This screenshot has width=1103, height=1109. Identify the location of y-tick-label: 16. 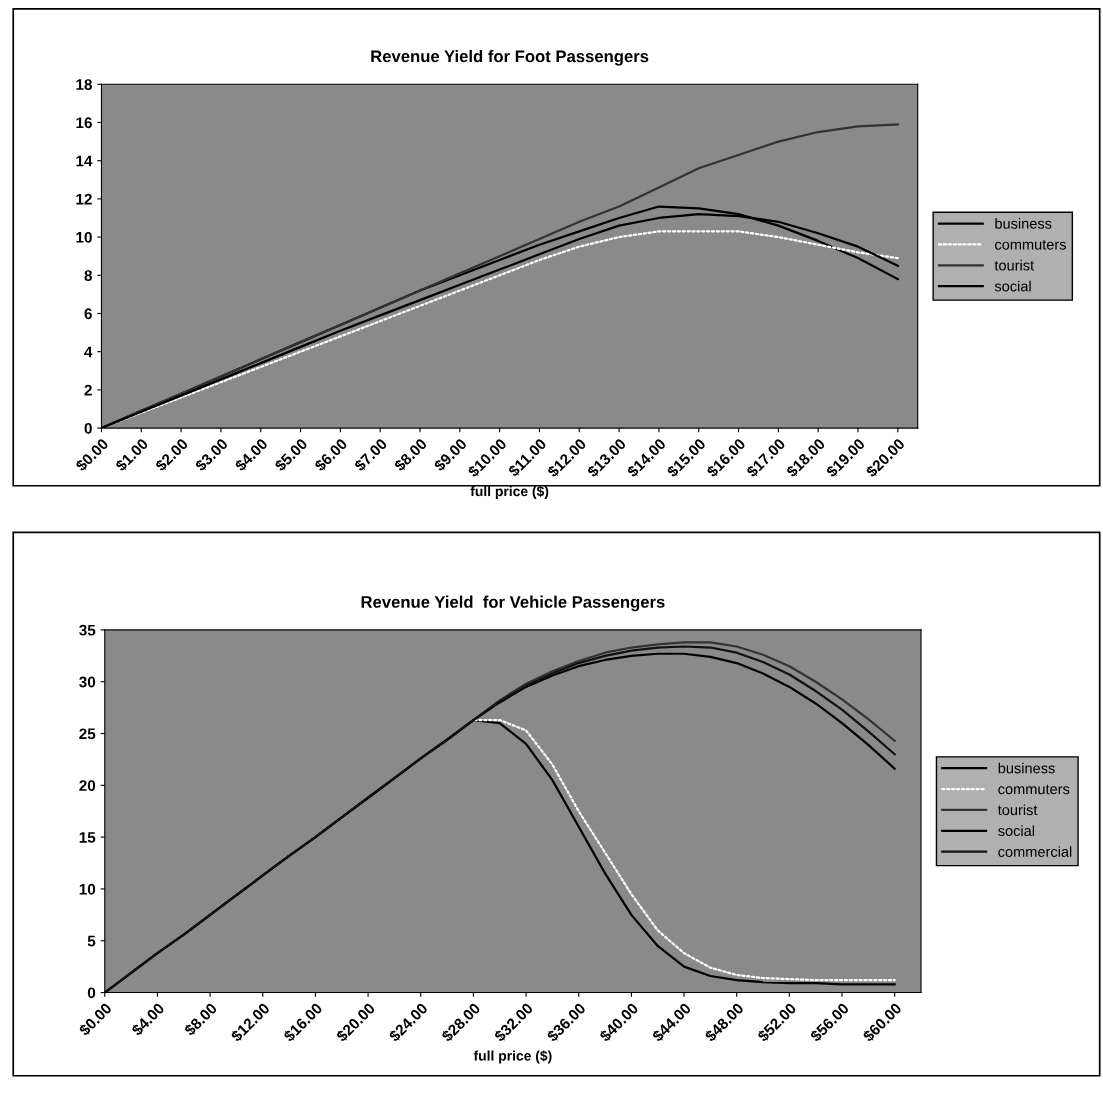
(84, 123).